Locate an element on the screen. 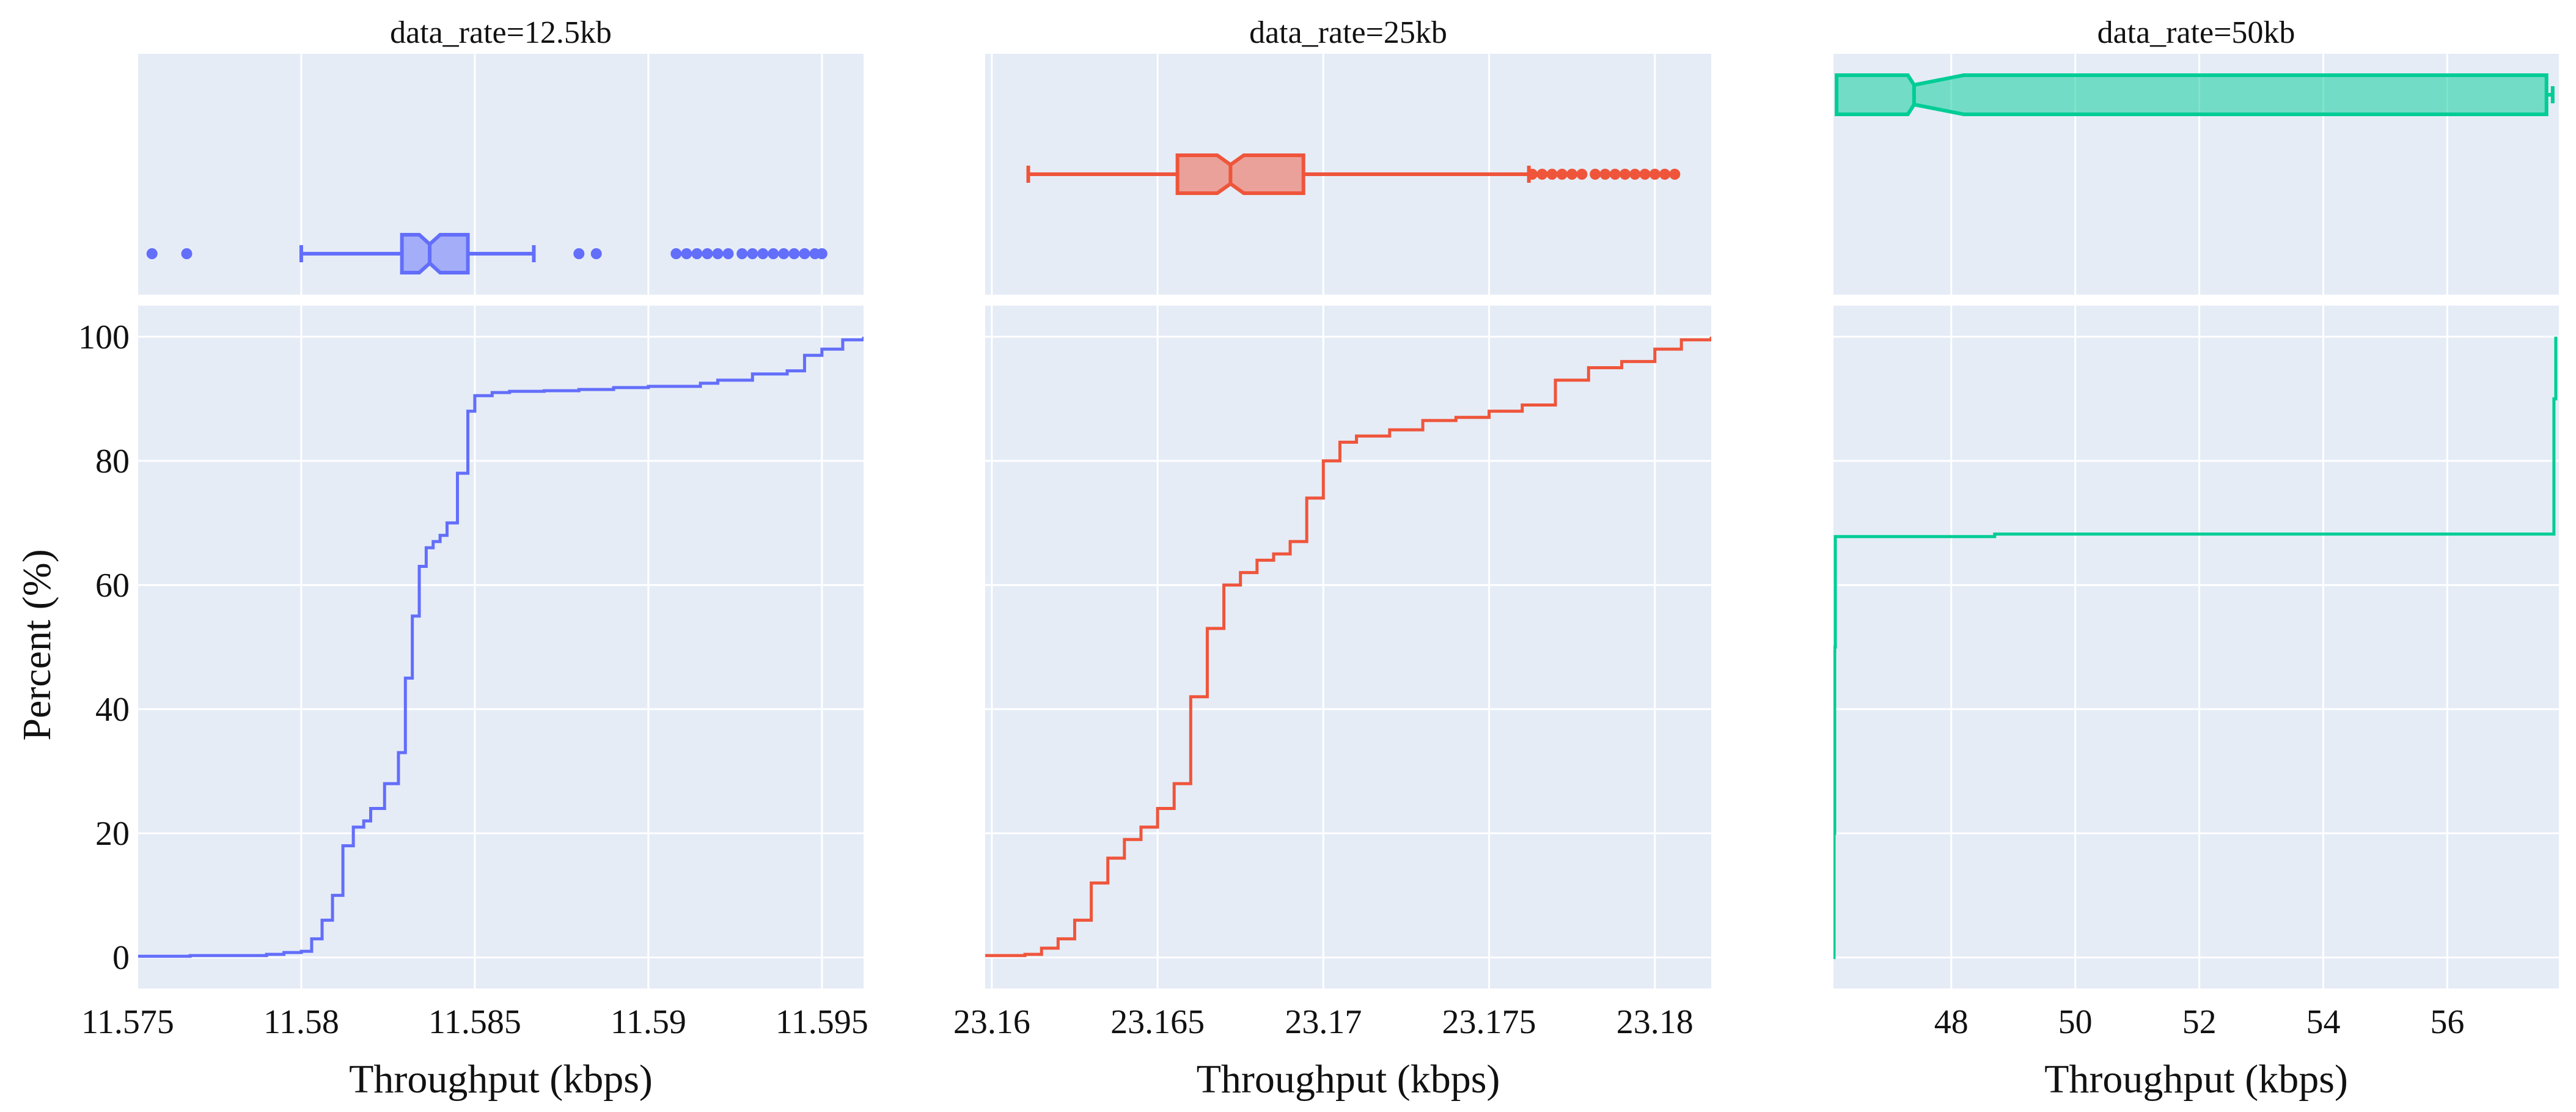 This screenshot has width=2576, height=1112. x-tick-label: 54 is located at coordinates (2323, 1022).